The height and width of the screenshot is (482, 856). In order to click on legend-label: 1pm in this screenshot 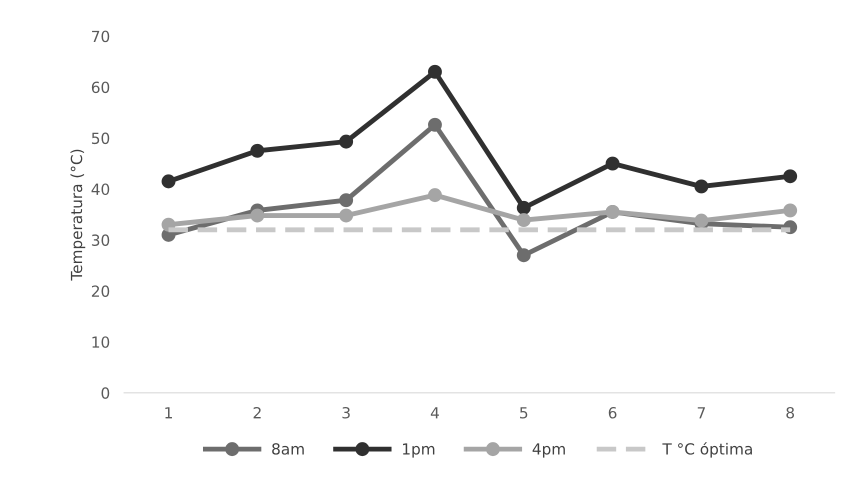, I will do `click(418, 450)`.